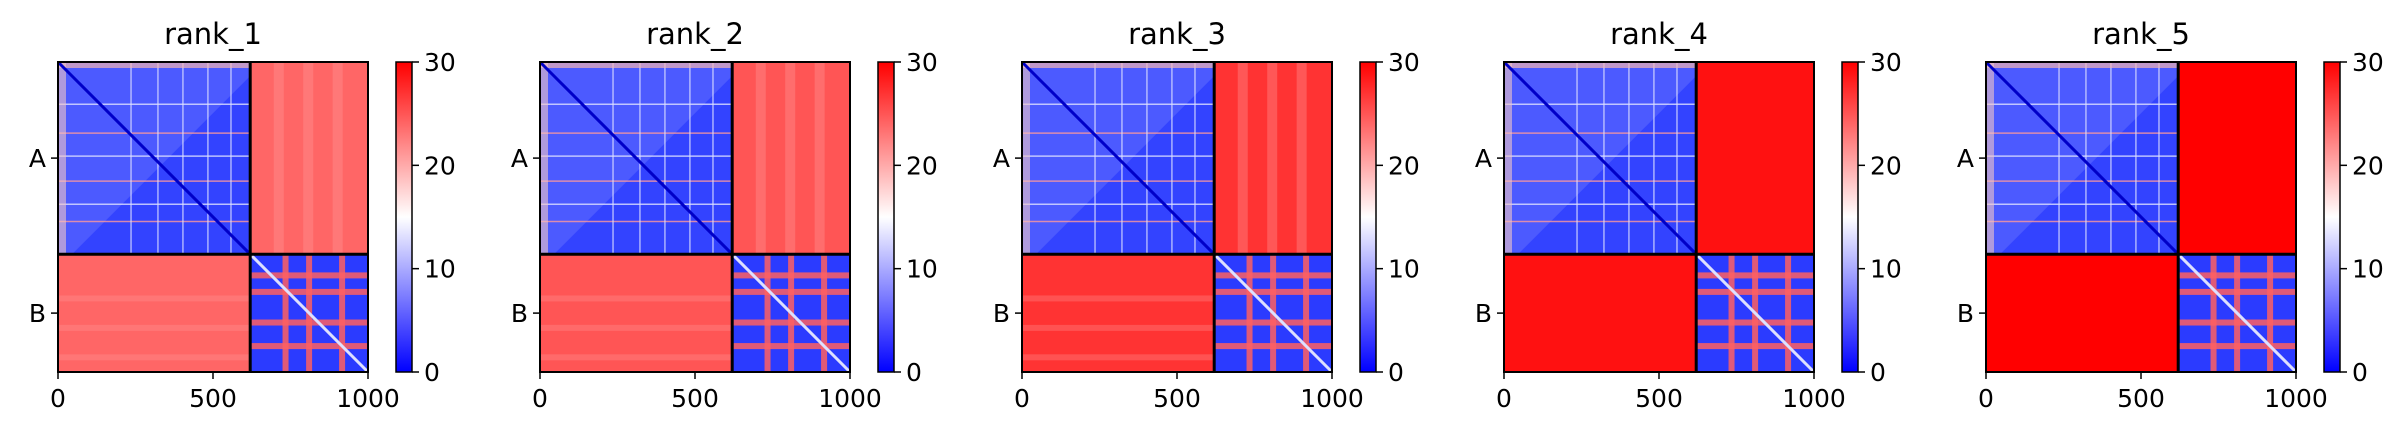 The image size is (2401, 438). Describe the element at coordinates (1659, 34) in the screenshot. I see `panel-title: rank_4` at that location.